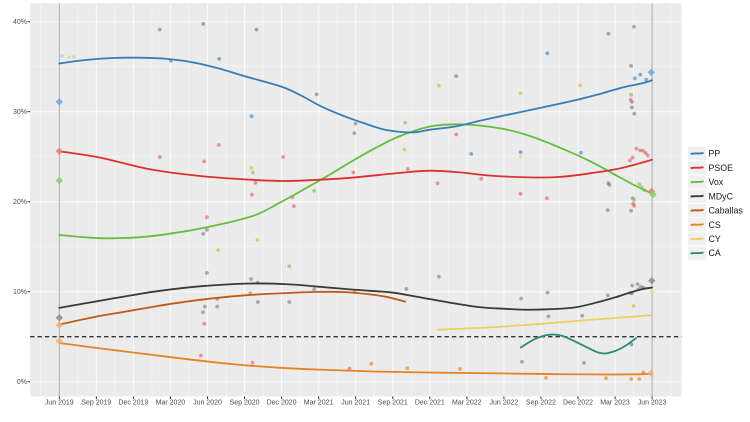 The image size is (750, 422). Describe the element at coordinates (282, 403) in the screenshot. I see `svg-text: Dec 2020` at that location.